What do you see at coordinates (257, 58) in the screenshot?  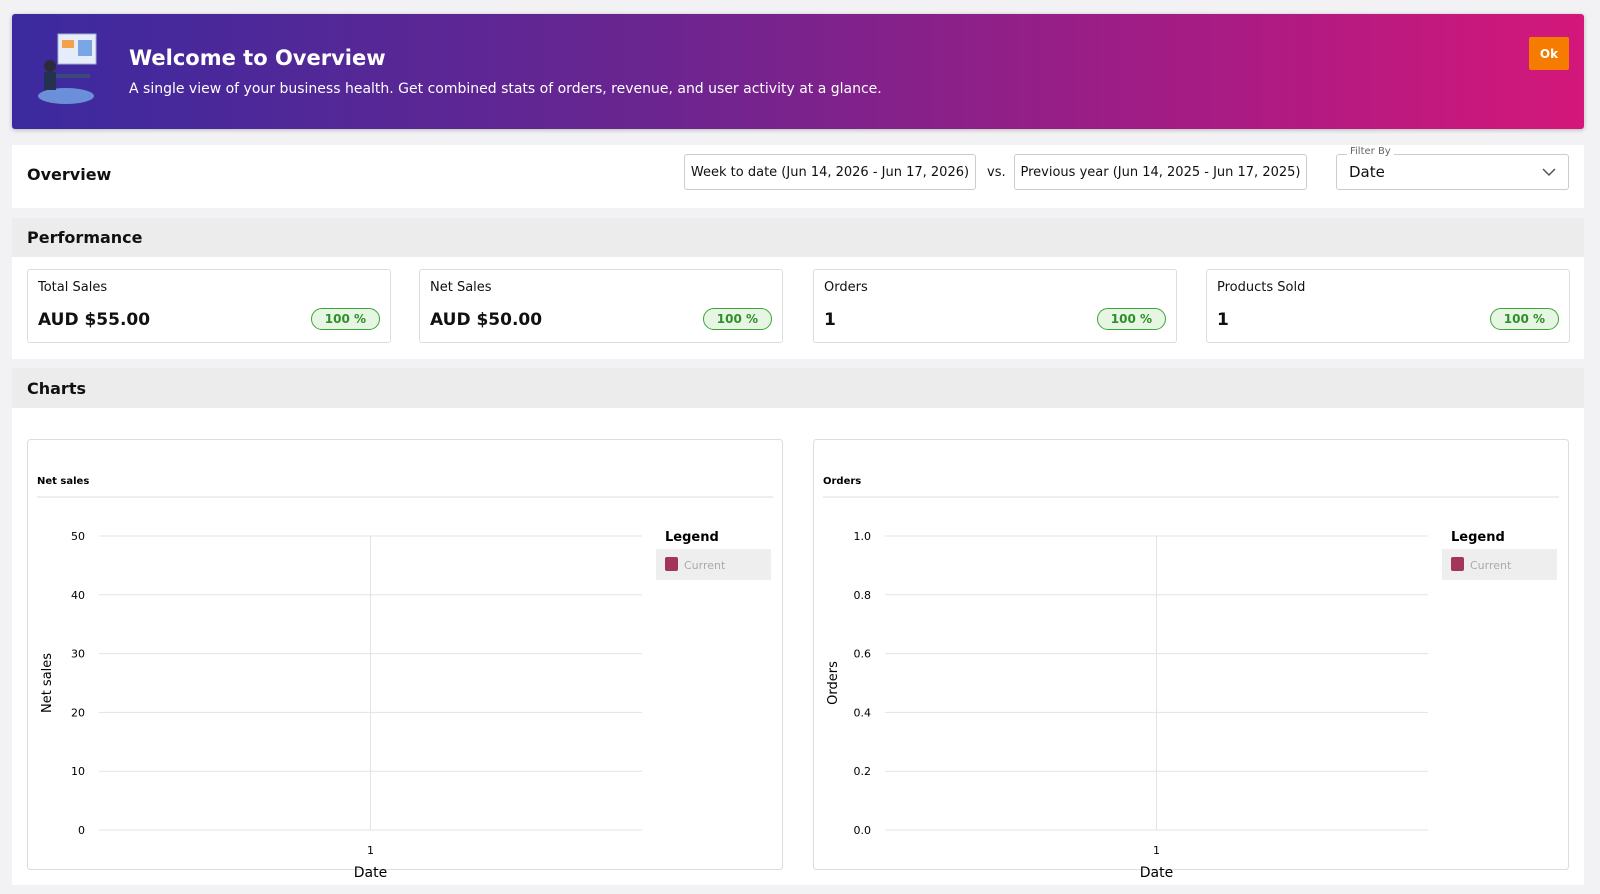 I see `banner-title: Welcome to Overview` at bounding box center [257, 58].